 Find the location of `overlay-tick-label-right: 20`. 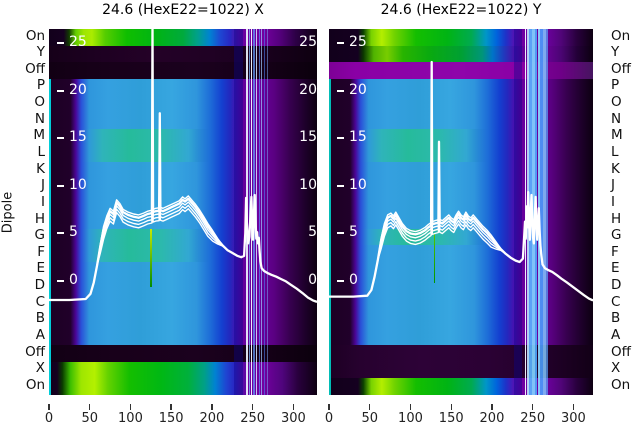

overlay-tick-label-right: 20 is located at coordinates (308, 89).